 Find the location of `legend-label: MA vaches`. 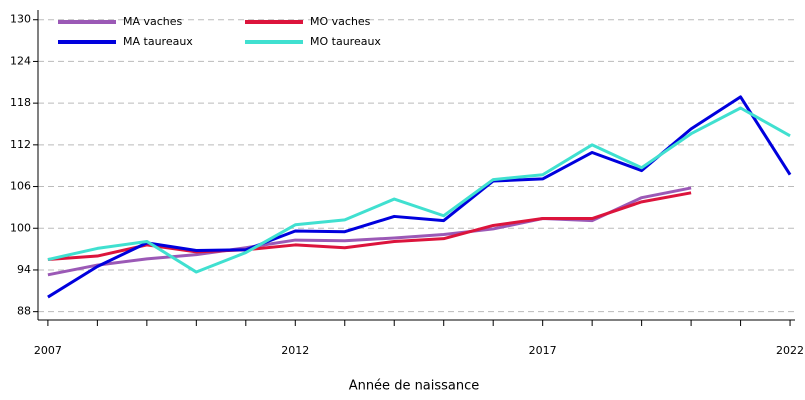

legend-label: MA vaches is located at coordinates (153, 21).